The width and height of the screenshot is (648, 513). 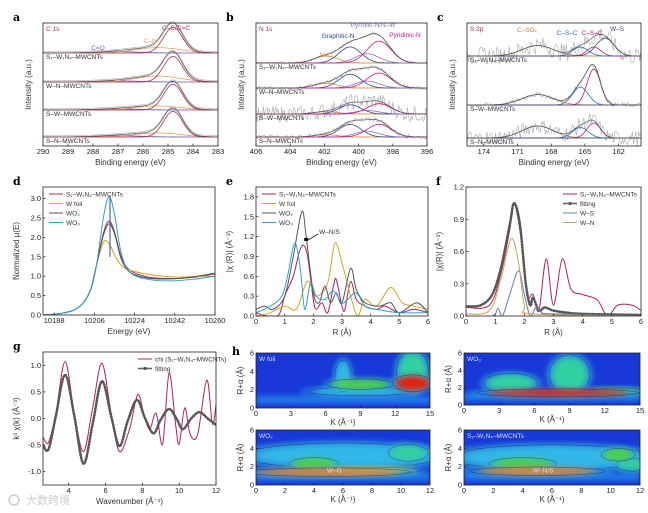 I want to click on panel-letter: h, so click(x=236, y=351).